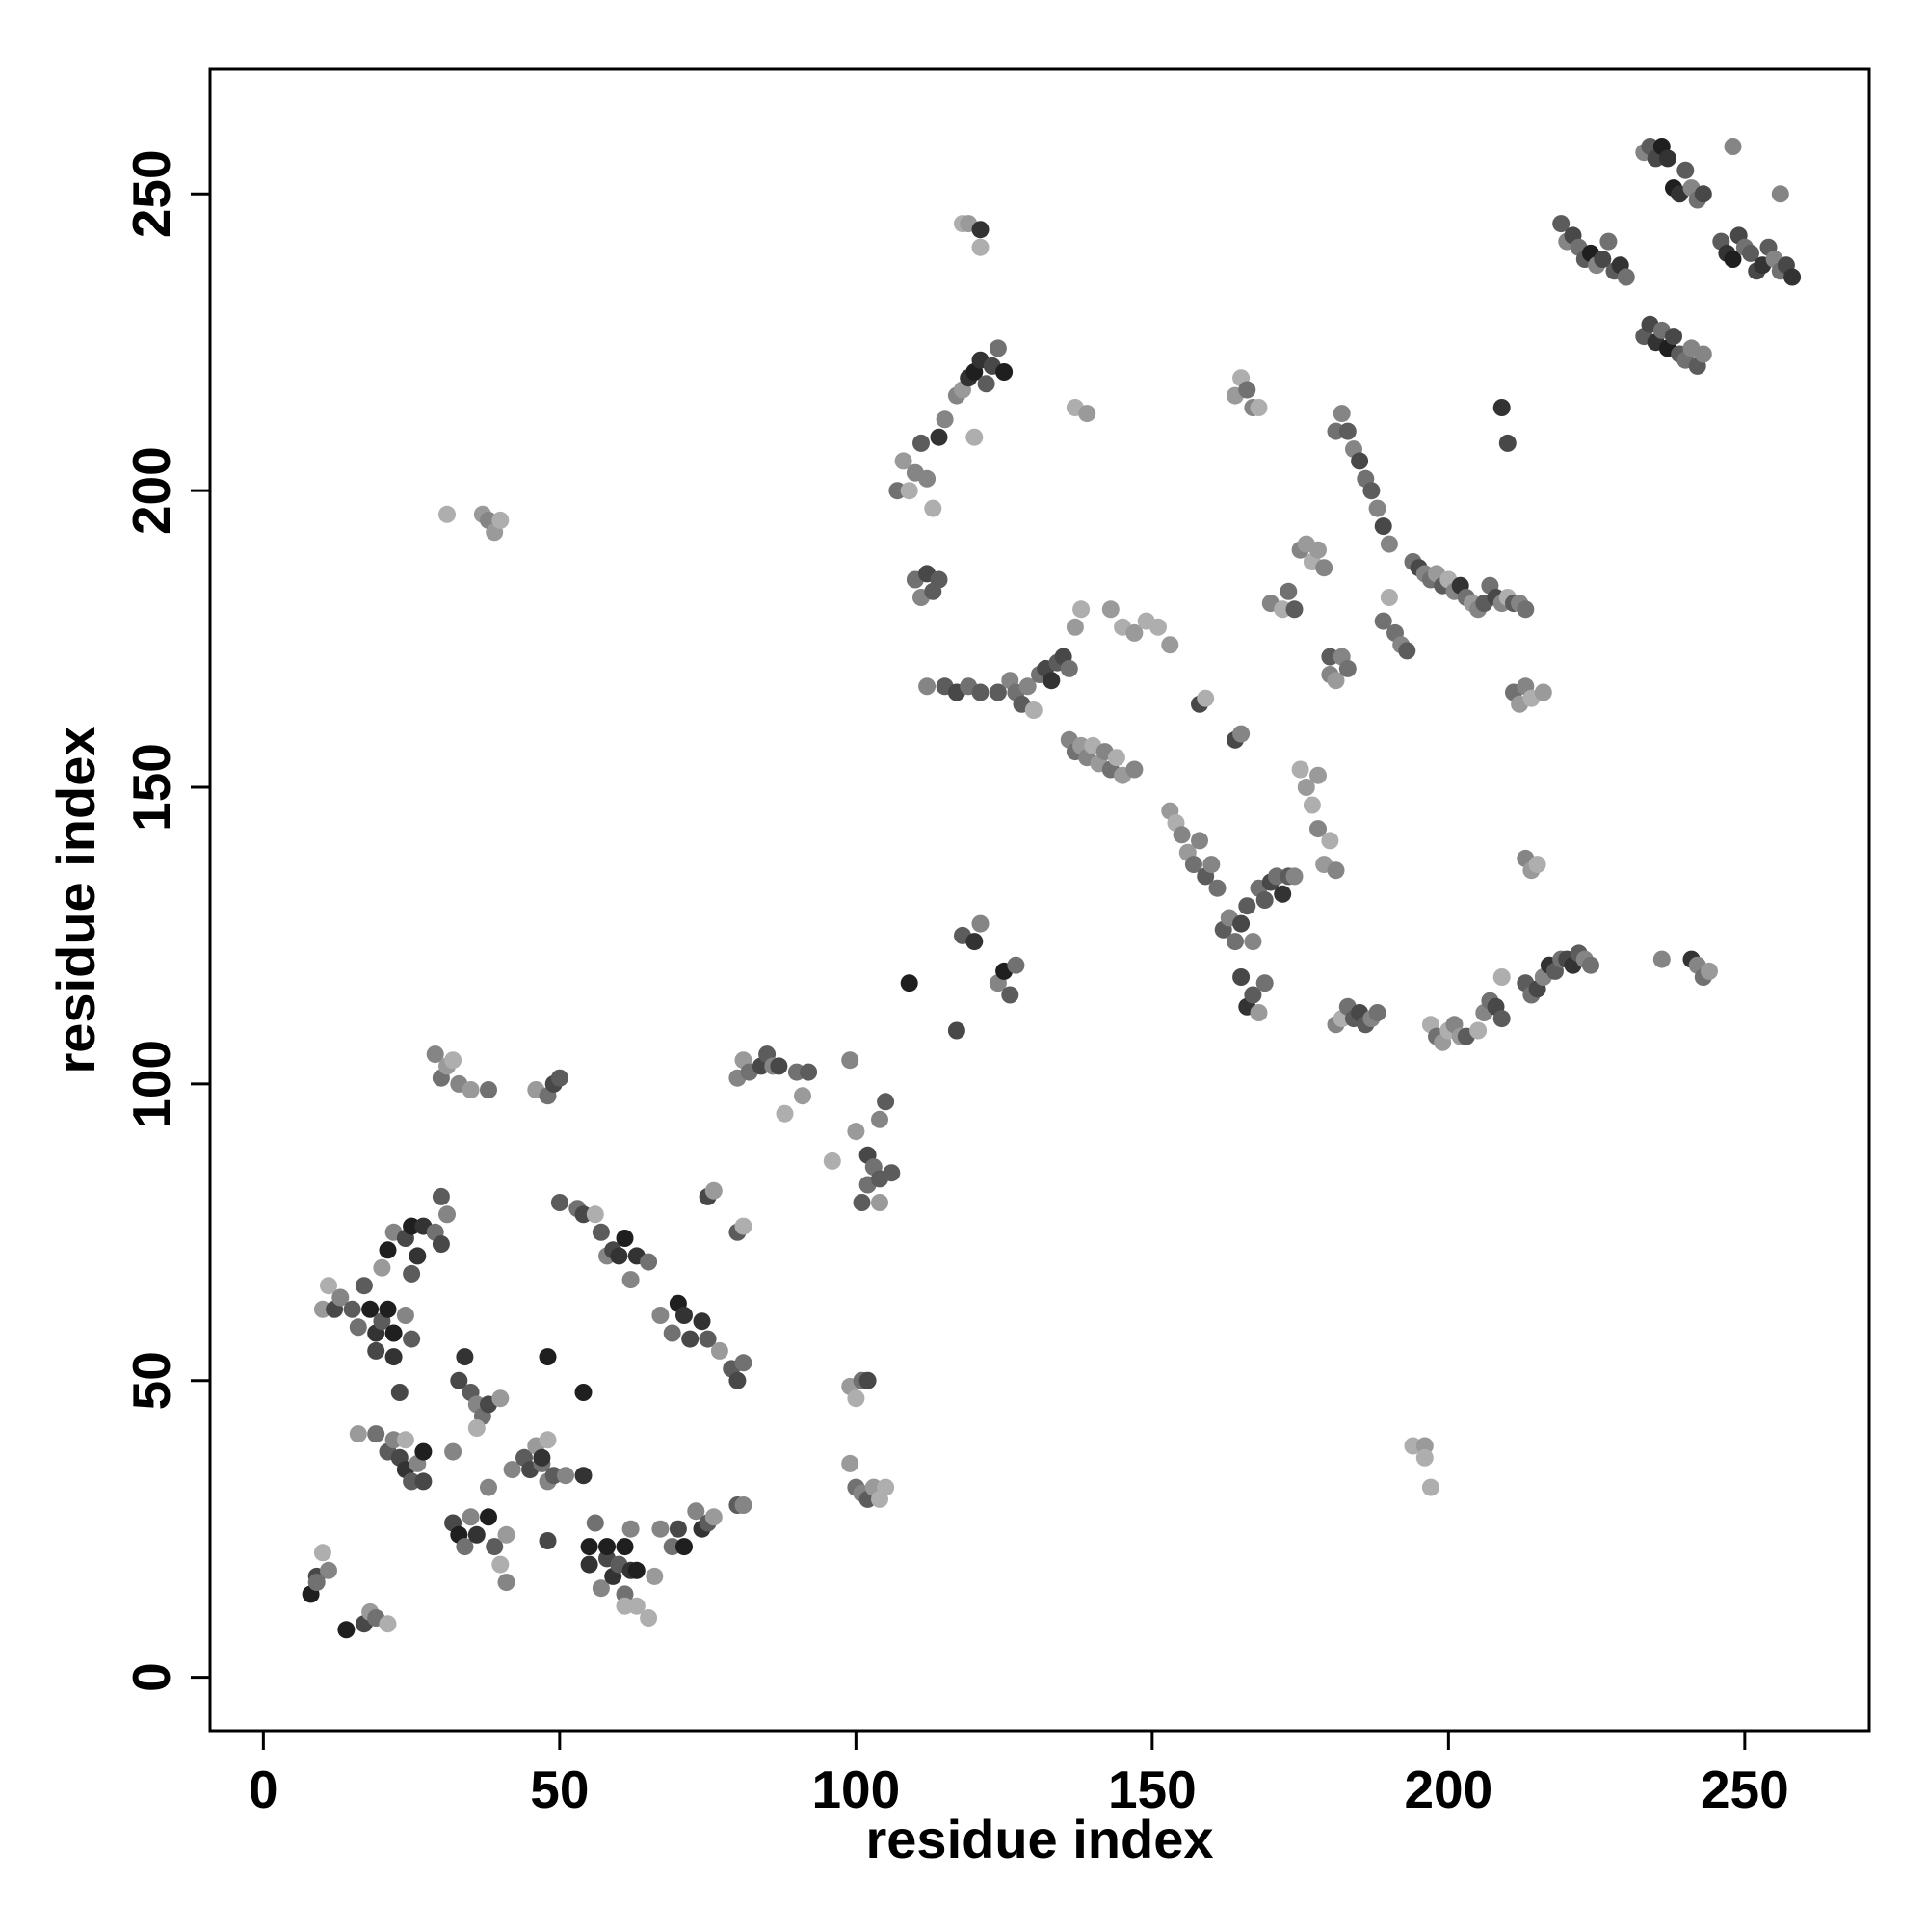 This screenshot has height=1932, width=1927. Describe the element at coordinates (856, 1789) in the screenshot. I see `x-tick-label: 100` at that location.